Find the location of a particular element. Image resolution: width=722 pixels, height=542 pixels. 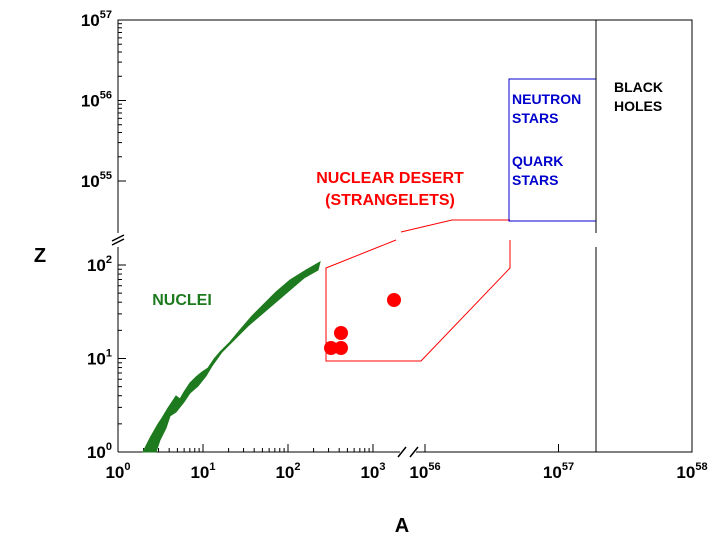

y-axis-title: Z is located at coordinates (40, 256).